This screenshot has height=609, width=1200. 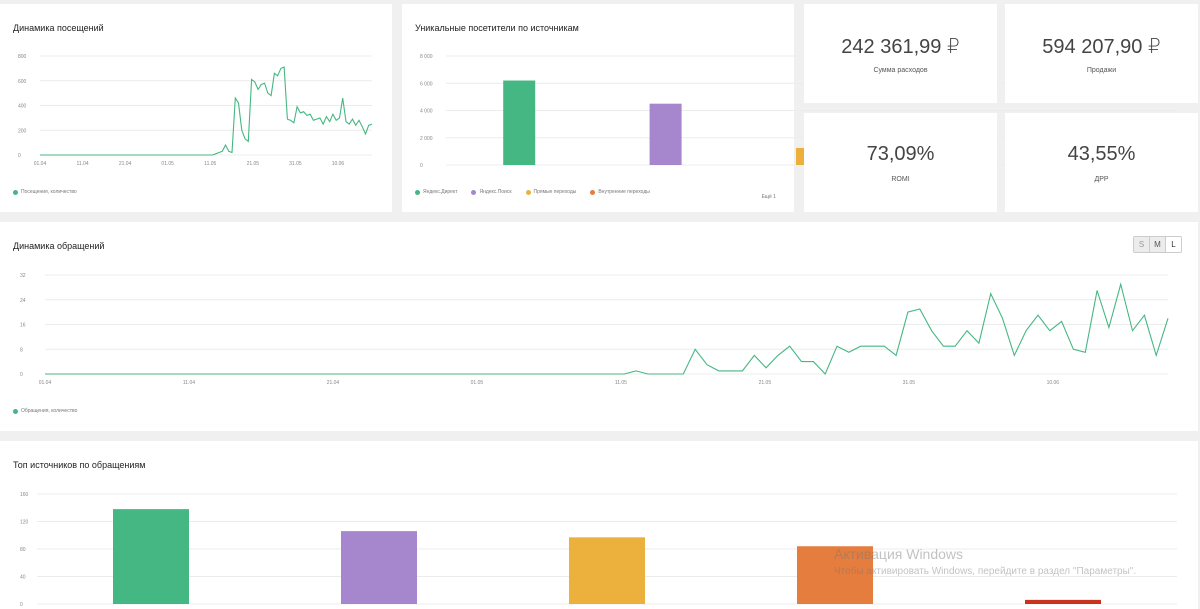 I want to click on kpi-label: Сумма расходов, so click(x=900, y=70).